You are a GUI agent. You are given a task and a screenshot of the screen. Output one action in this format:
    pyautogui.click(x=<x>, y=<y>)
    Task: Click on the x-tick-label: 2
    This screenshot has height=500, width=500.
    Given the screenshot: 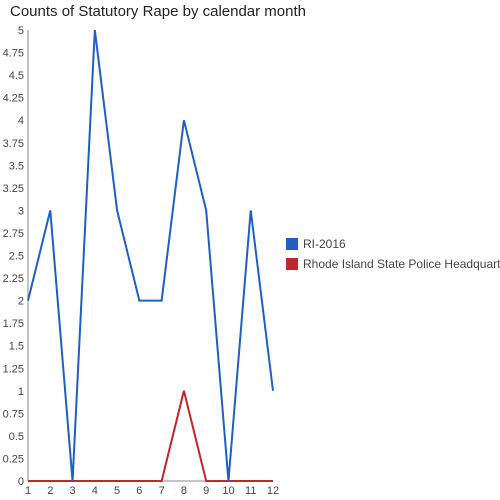 What is the action you would take?
    pyautogui.click(x=50, y=491)
    